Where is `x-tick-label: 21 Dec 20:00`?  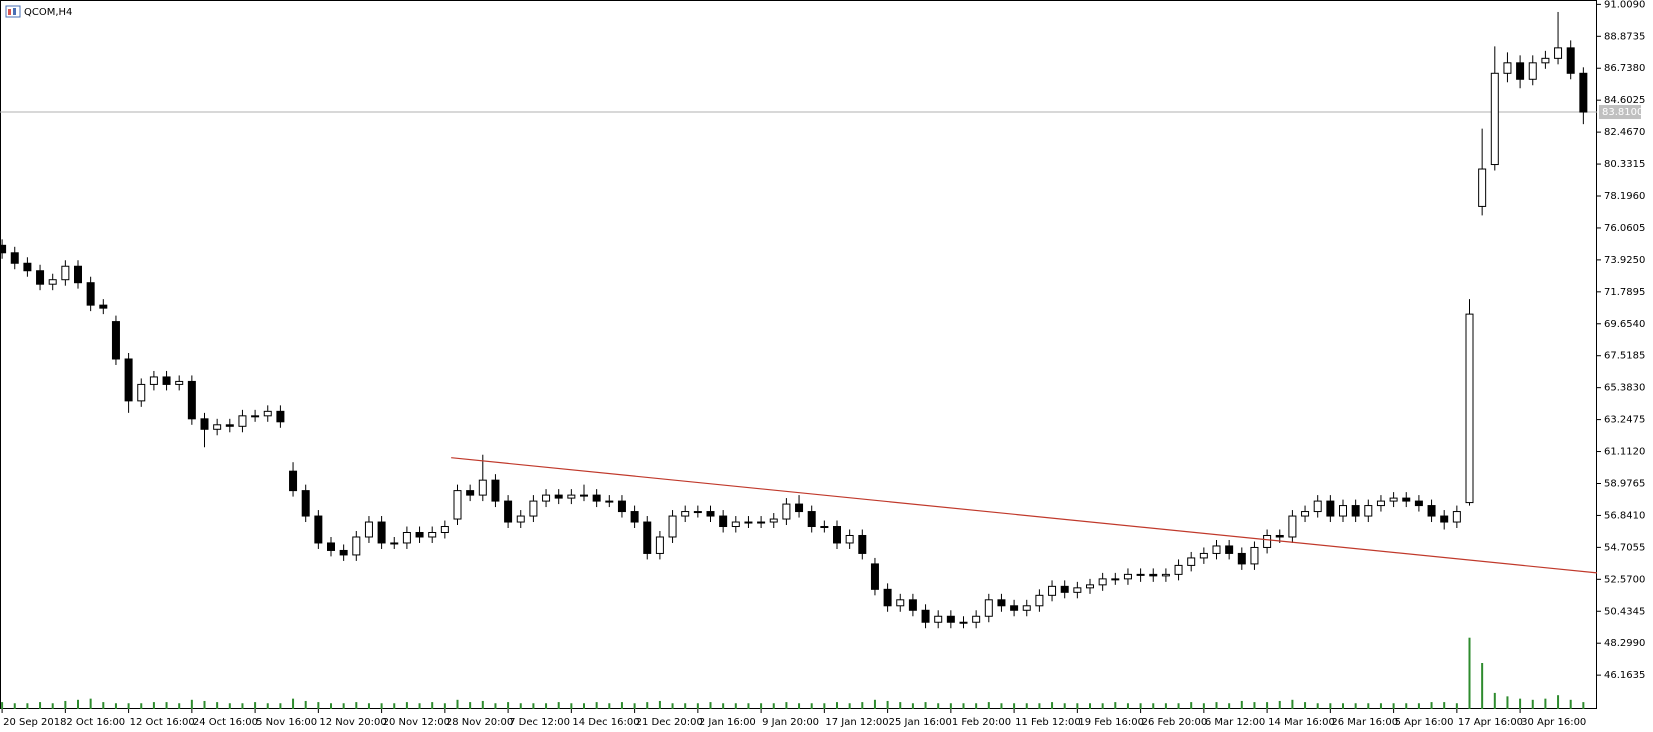 x-tick-label: 21 Dec 20:00 is located at coordinates (669, 722).